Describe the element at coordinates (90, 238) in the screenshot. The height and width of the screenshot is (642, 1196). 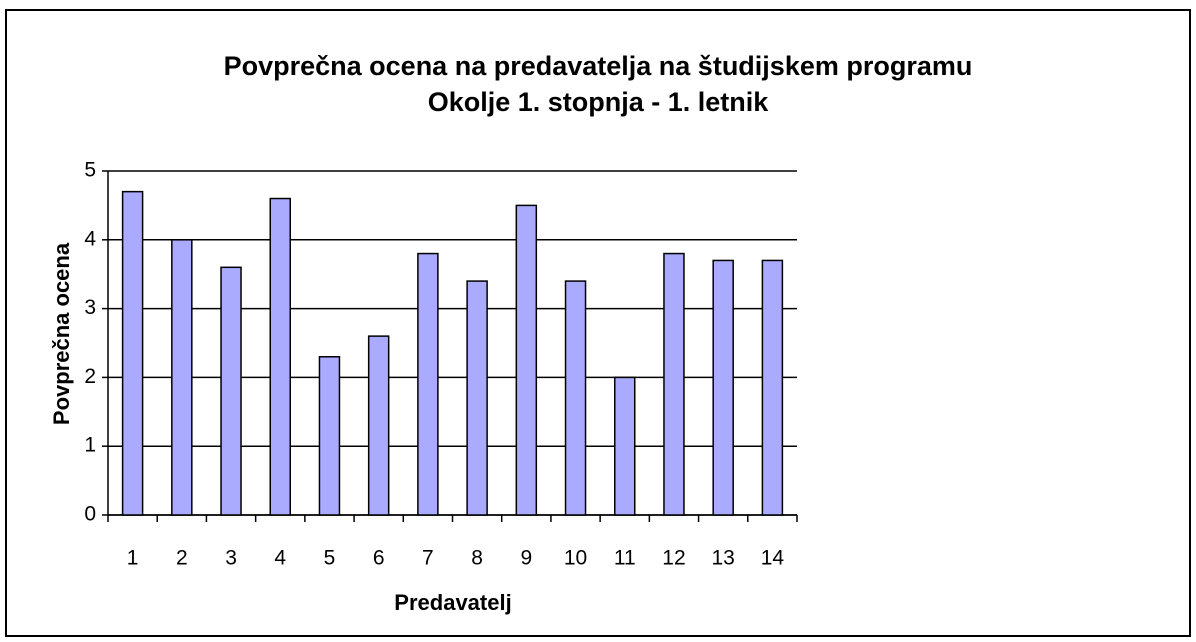
I see `y-tick-label: 4` at that location.